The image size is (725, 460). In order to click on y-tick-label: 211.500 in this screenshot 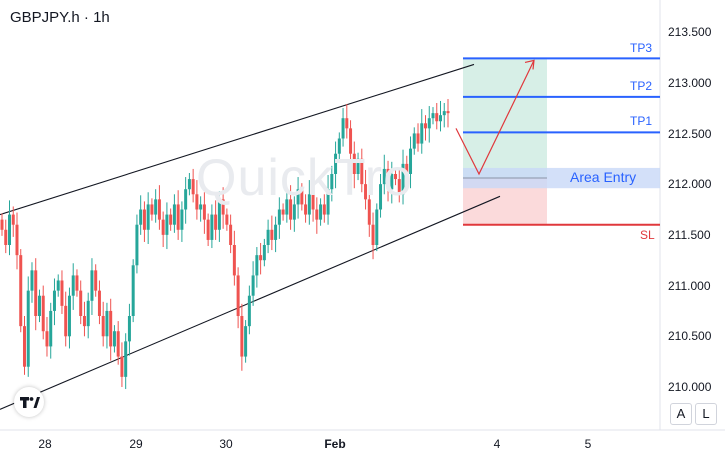, I will do `click(689, 235)`.